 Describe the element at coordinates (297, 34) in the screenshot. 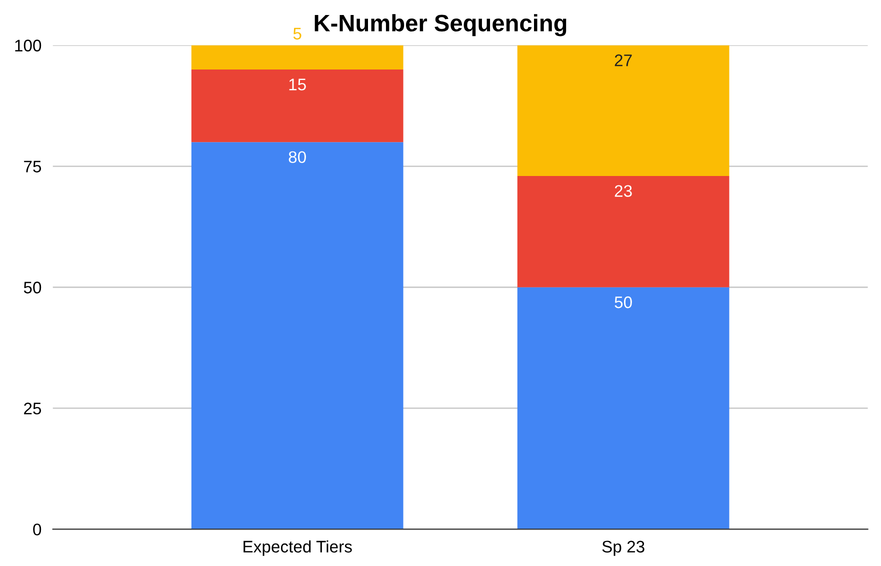

I see `data-label: 5` at that location.